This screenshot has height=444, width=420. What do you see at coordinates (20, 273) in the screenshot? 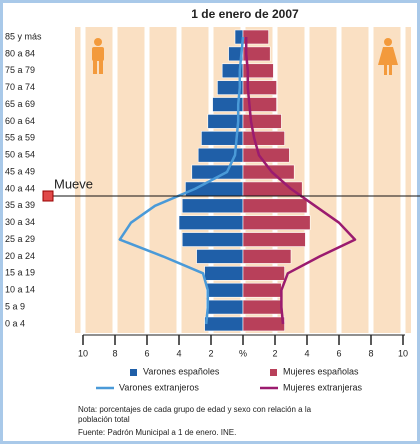
I see `y-tick-label: 15 a 19` at bounding box center [20, 273].